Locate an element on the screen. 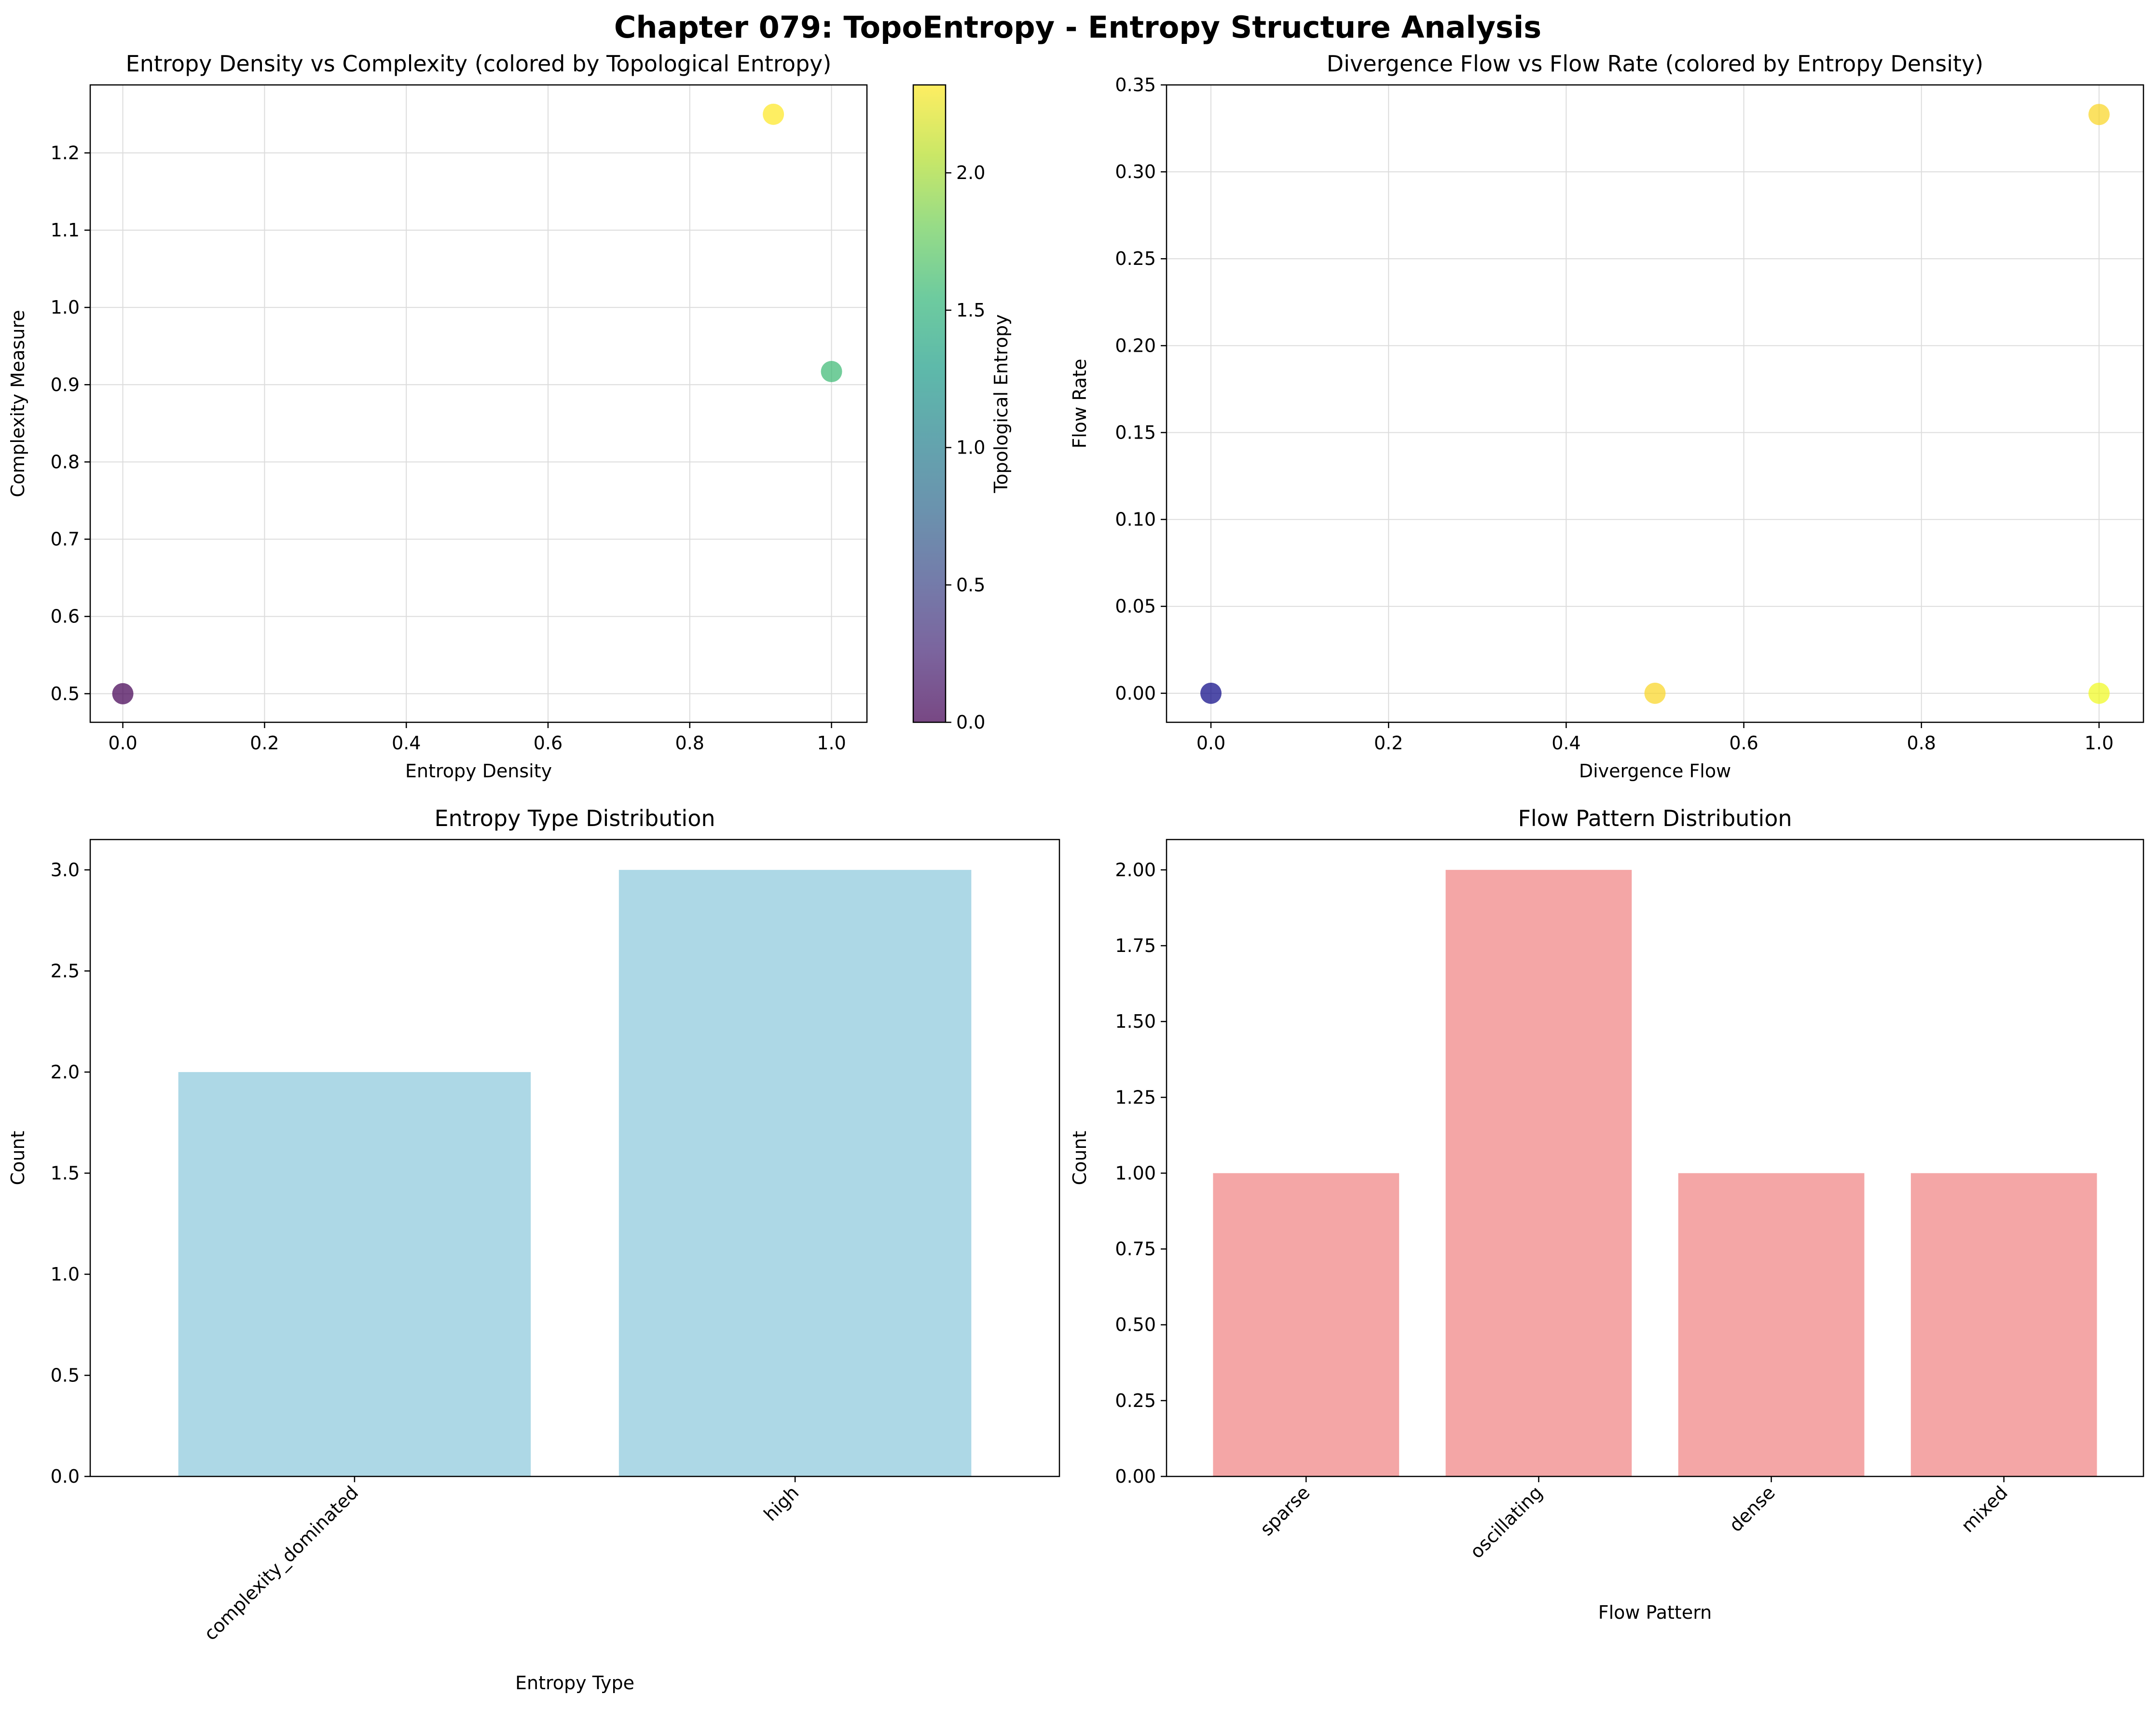 Image resolution: width=2156 pixels, height=1709 pixels. y-tick-label: 0.6 is located at coordinates (65, 617).